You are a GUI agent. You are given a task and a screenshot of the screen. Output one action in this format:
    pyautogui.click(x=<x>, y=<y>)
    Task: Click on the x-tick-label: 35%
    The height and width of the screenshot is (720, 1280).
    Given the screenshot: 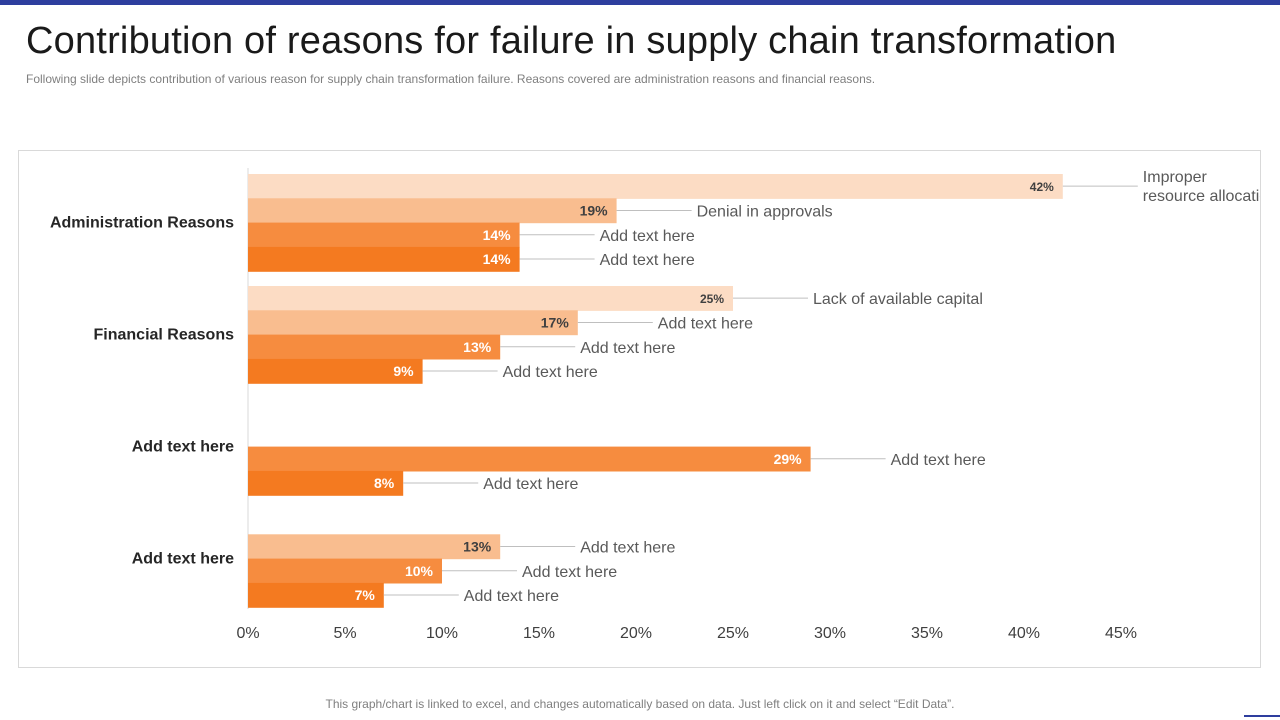 What is the action you would take?
    pyautogui.click(x=927, y=633)
    